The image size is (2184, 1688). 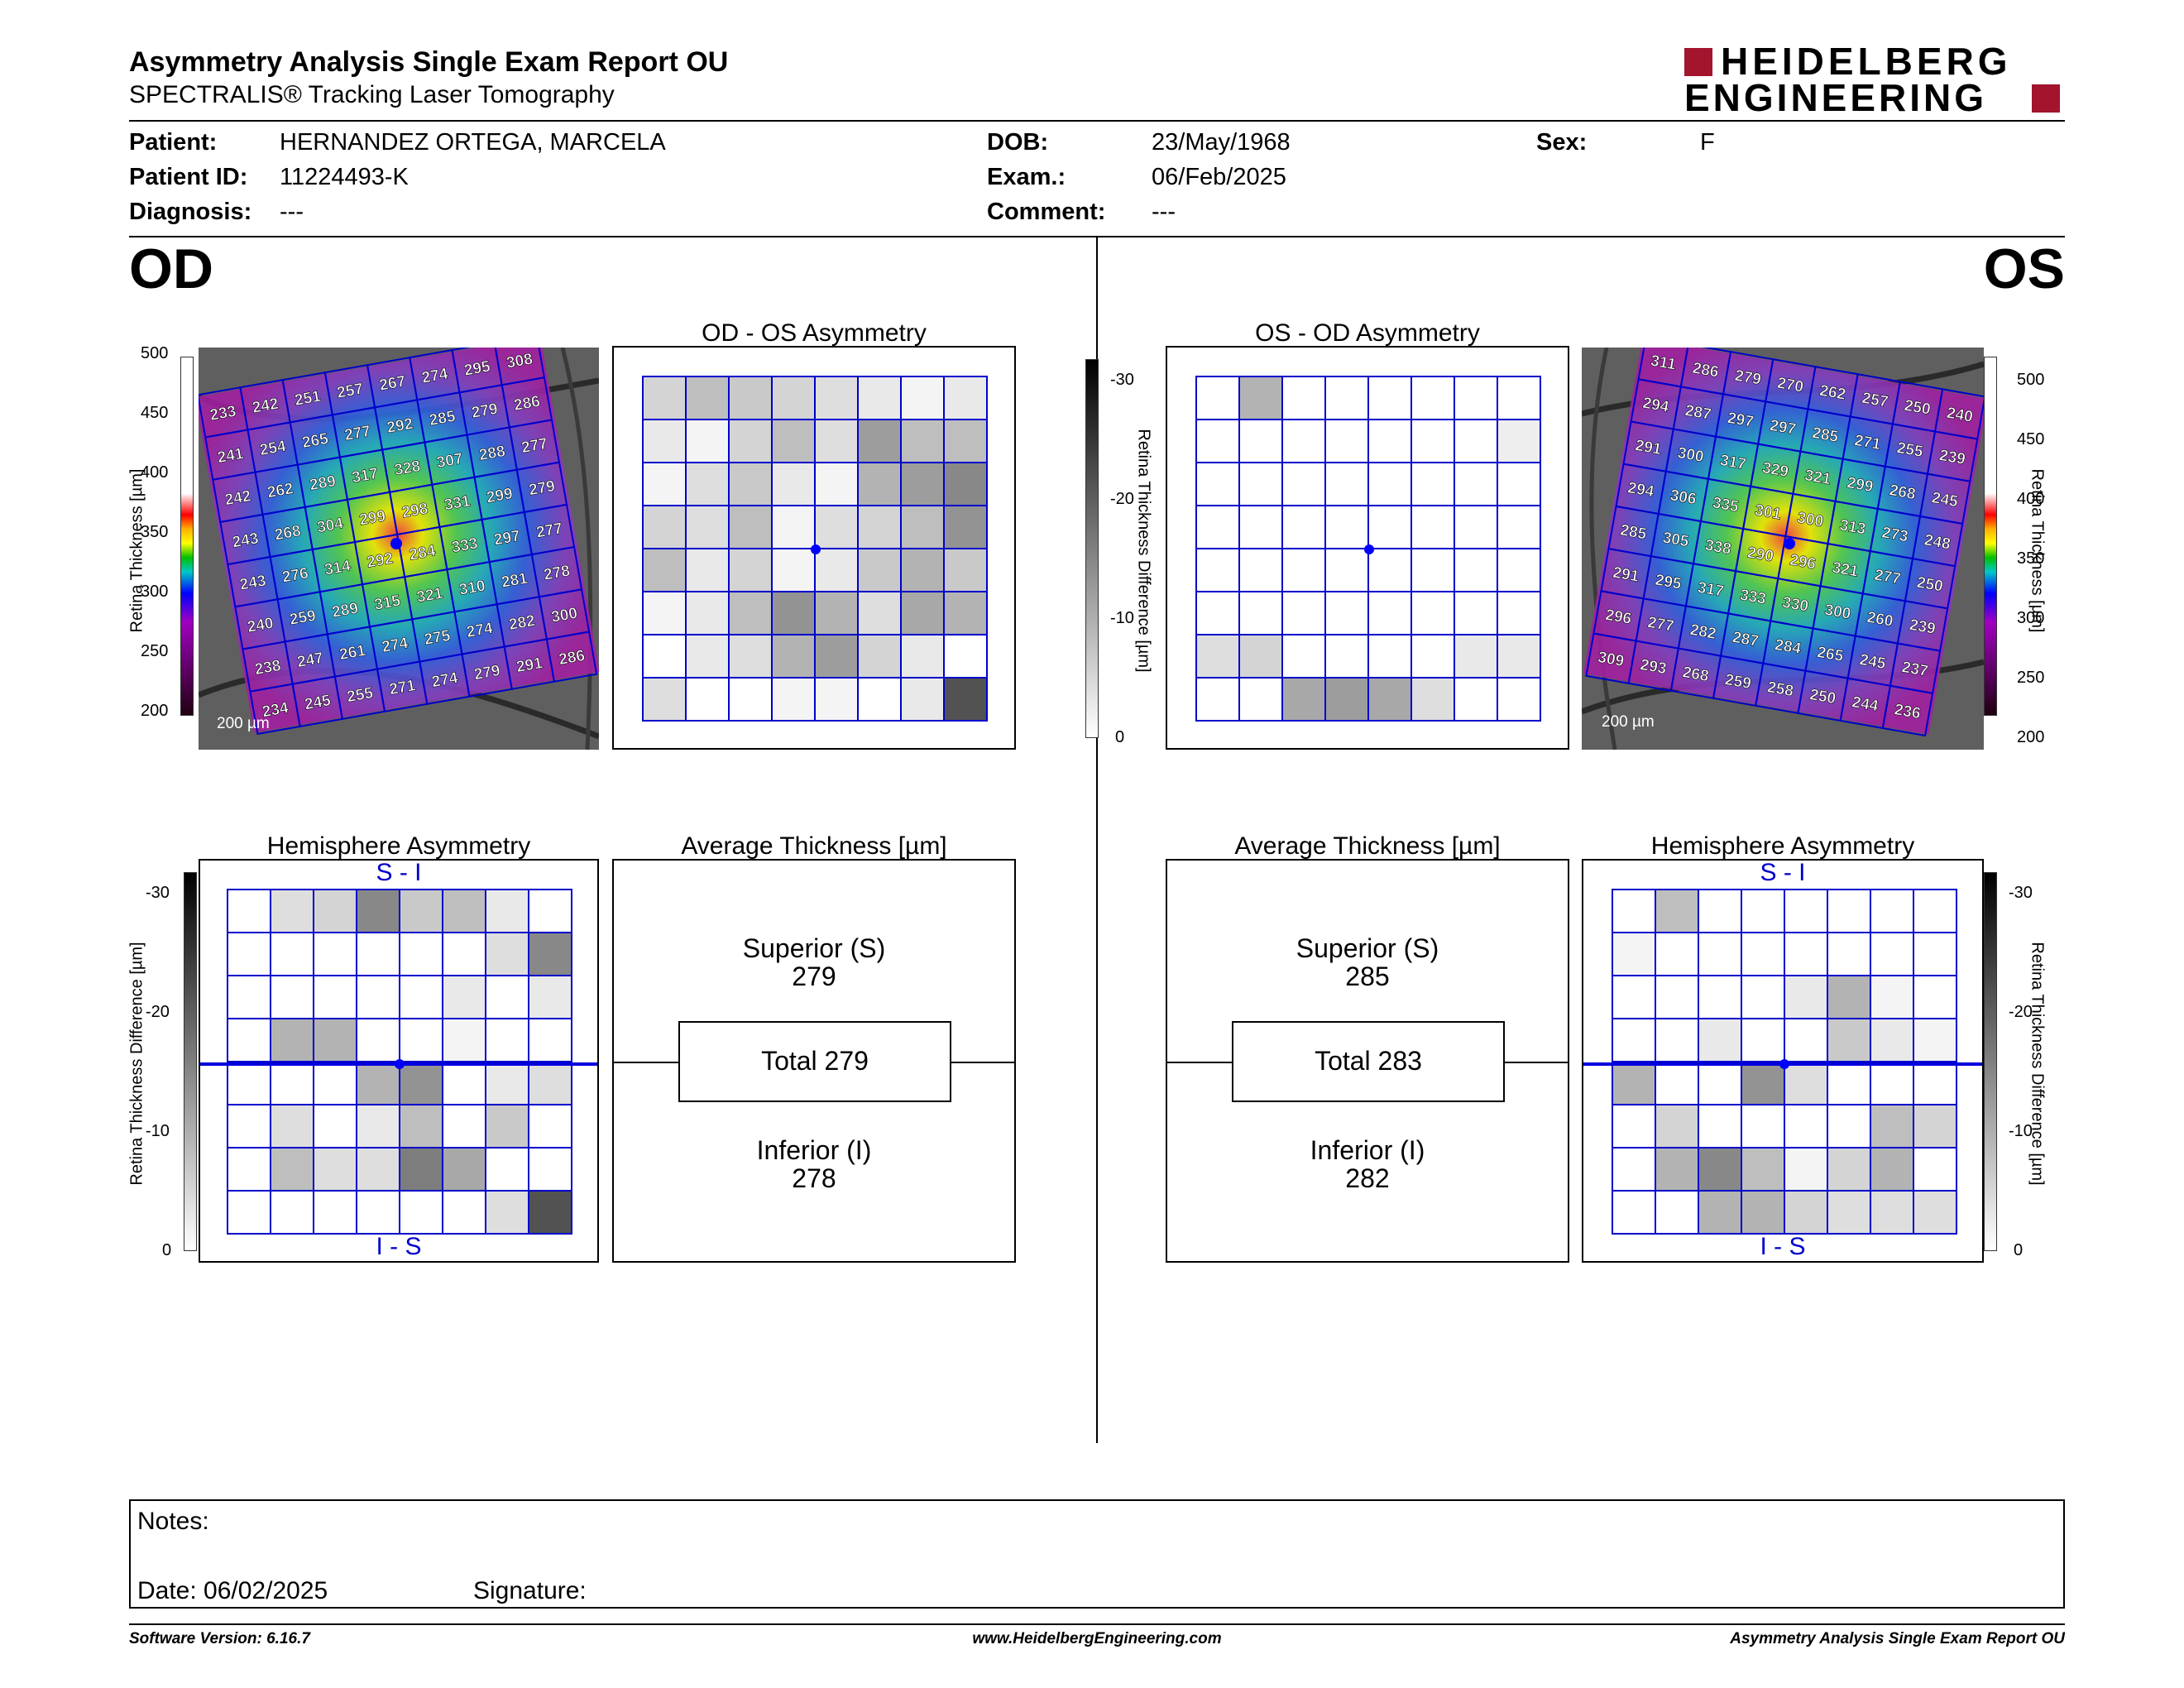 I want to click on od-thickness-value: 292, so click(x=380, y=560).